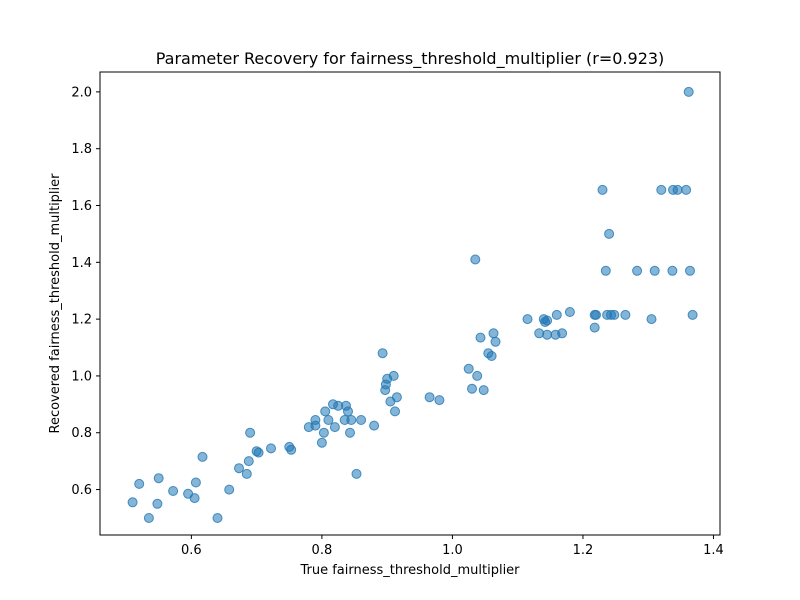 The height and width of the screenshot is (600, 800). What do you see at coordinates (322, 550) in the screenshot?
I see `x-tick-label: 0.8` at bounding box center [322, 550].